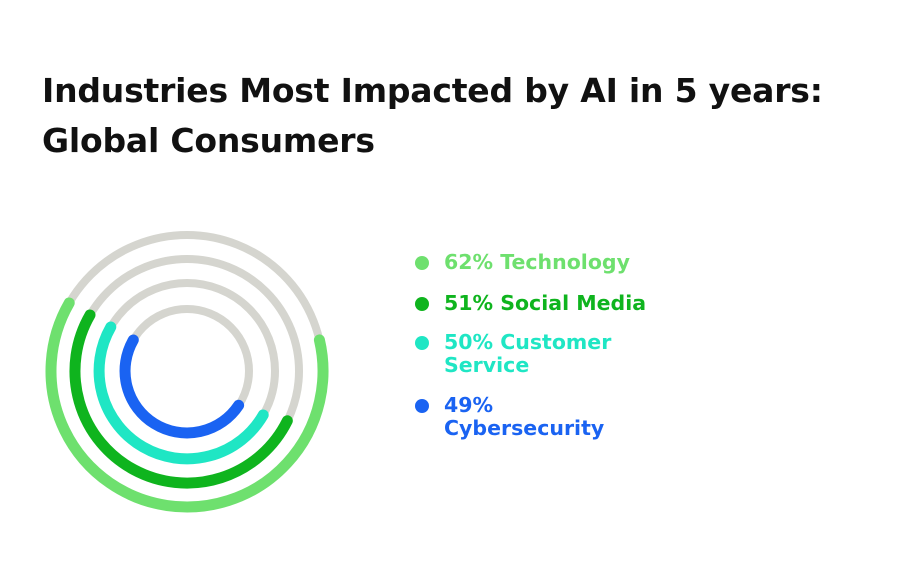 Image resolution: width=899 pixels, height=575 pixels. What do you see at coordinates (422, 263) in the screenshot?
I see `legend-dot-technology` at bounding box center [422, 263].